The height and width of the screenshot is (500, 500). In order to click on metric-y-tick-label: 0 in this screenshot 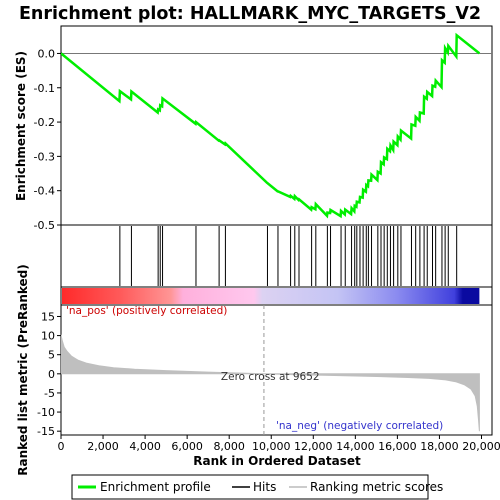, I will do `click(51, 374)`.